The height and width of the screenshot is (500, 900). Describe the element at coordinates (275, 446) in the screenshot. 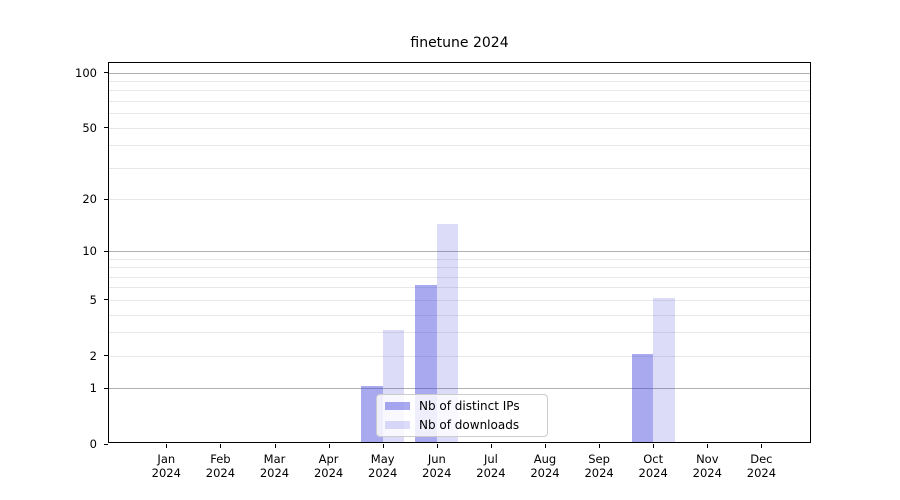

I see `x-tick-mar-2024` at that location.